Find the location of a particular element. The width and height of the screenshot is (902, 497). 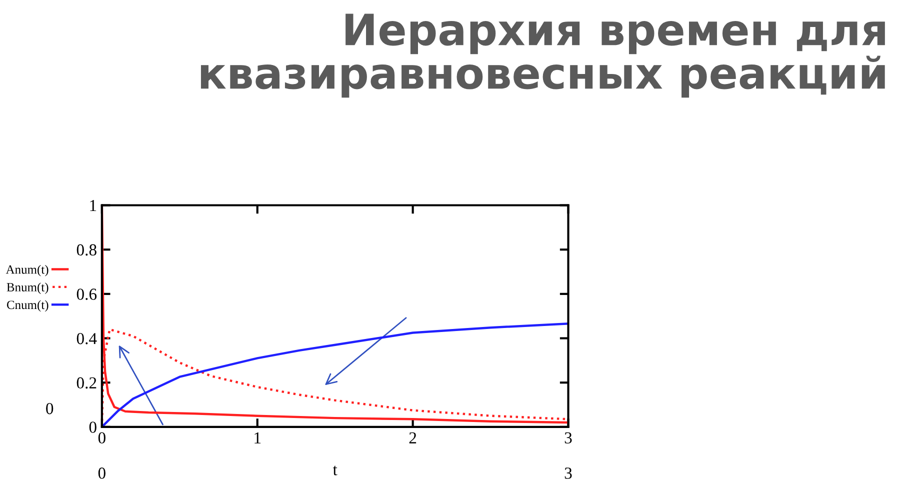

legend-label: Cnum(t) is located at coordinates (27, 306).